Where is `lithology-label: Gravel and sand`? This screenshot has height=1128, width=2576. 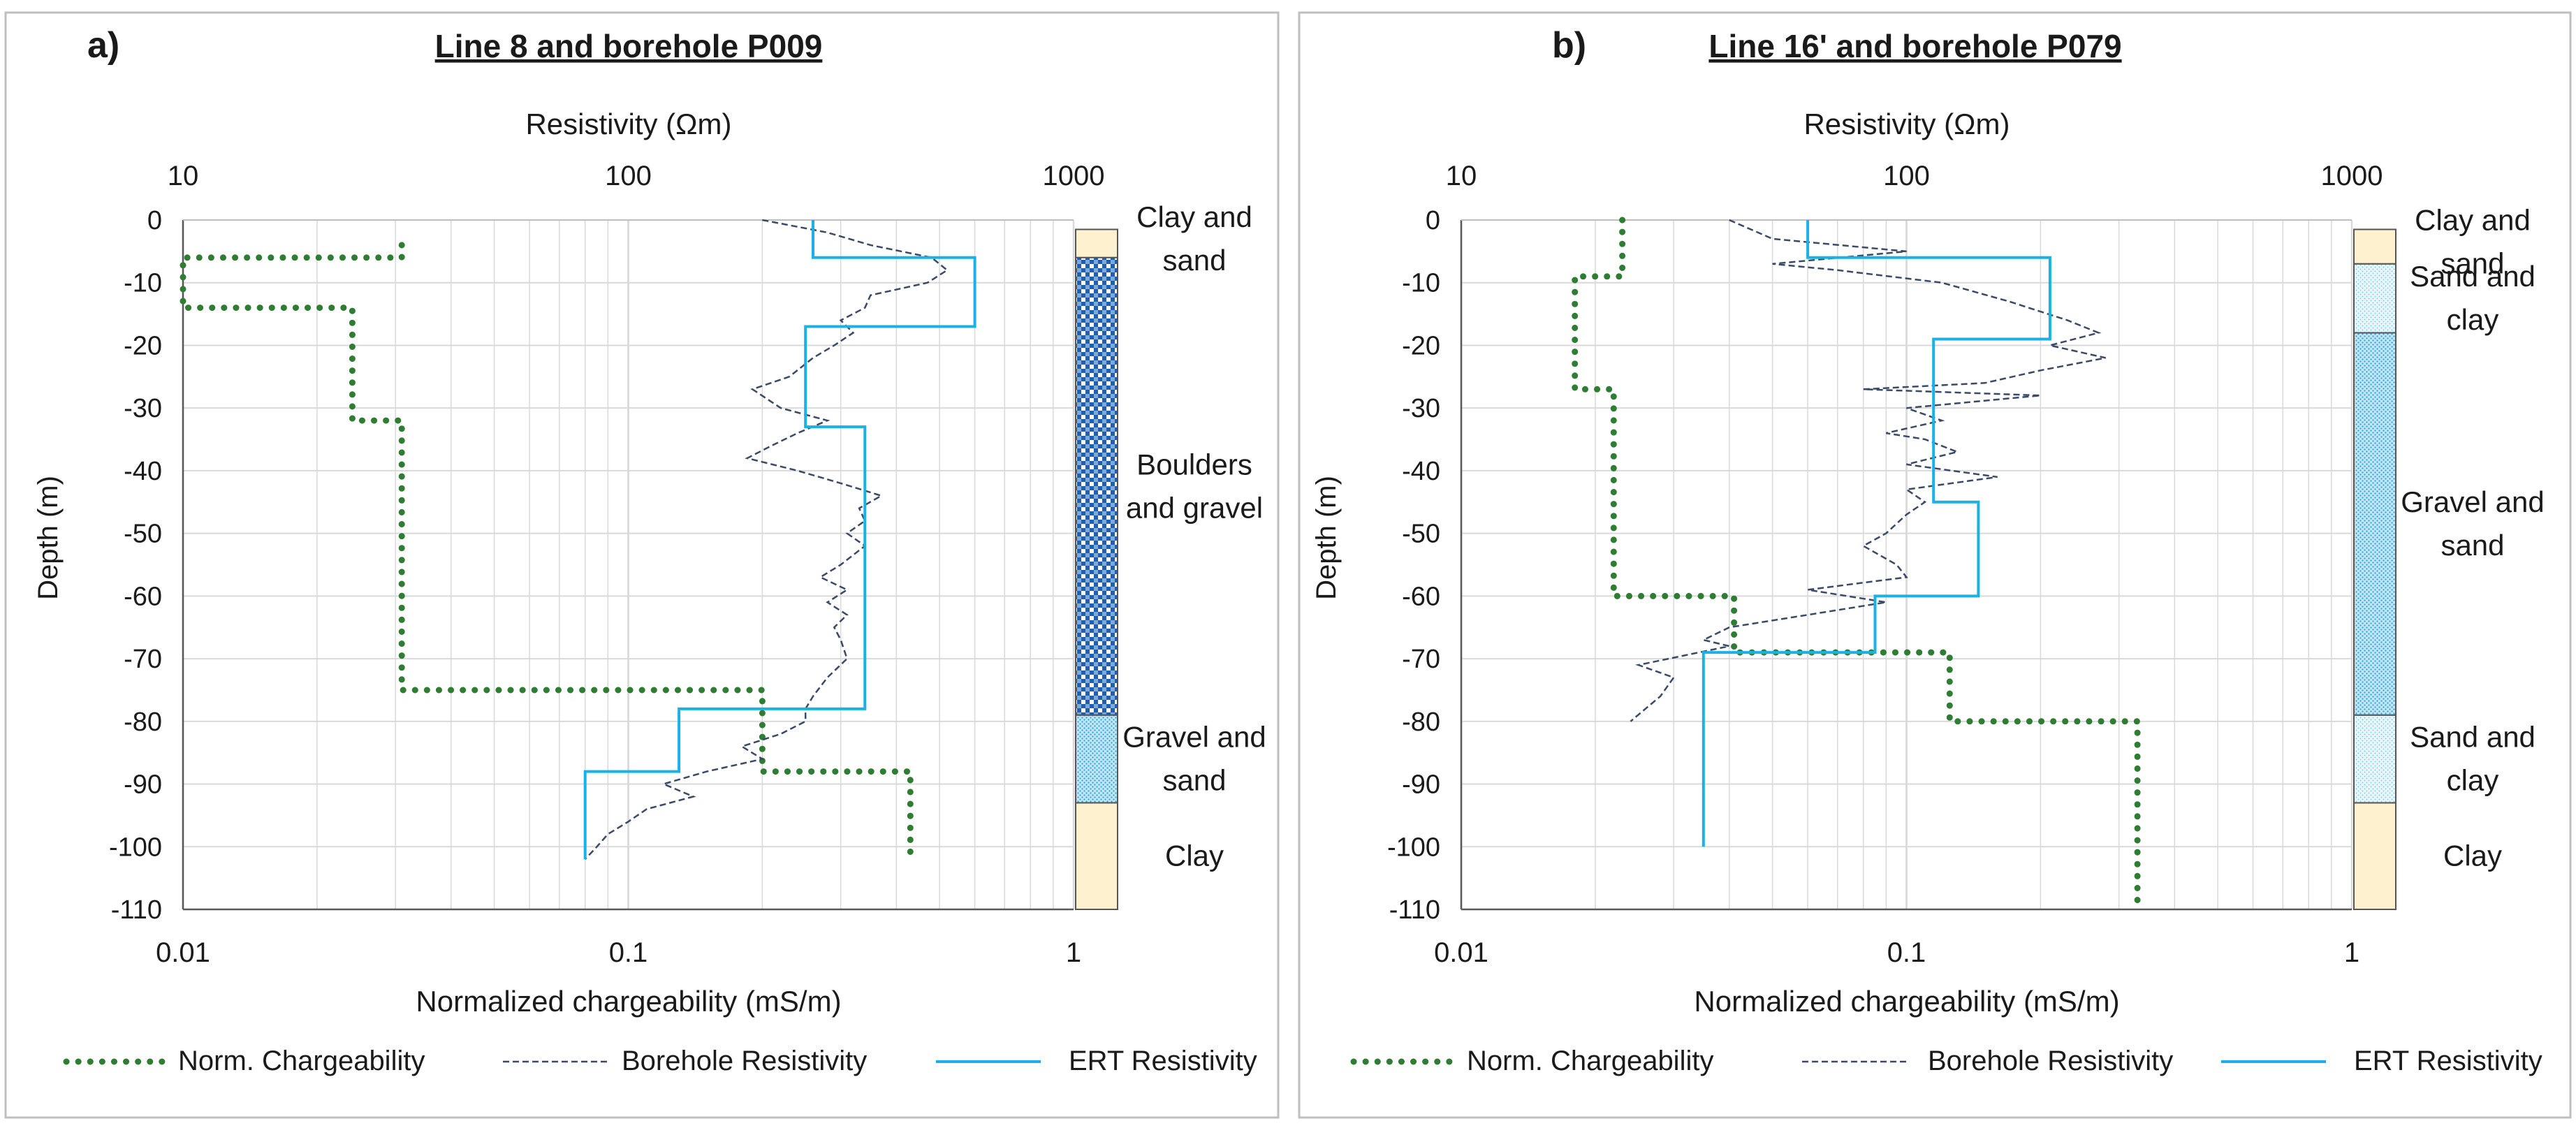 lithology-label: Gravel and sand is located at coordinates (2472, 524).